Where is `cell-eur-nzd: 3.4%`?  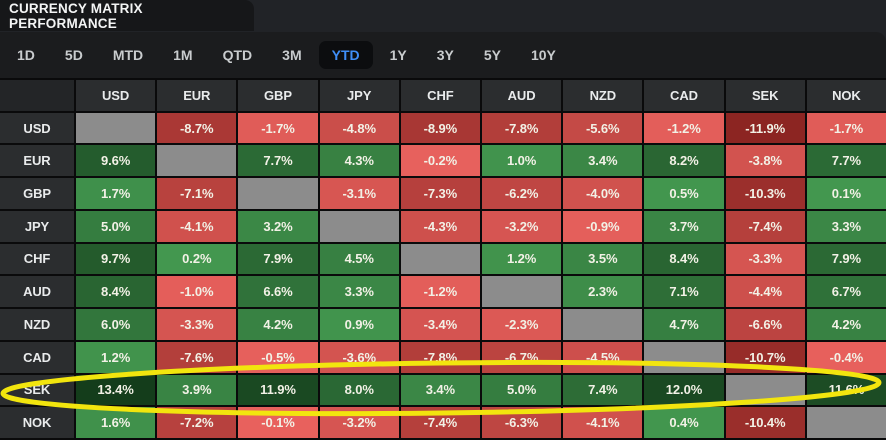 cell-eur-nzd: 3.4% is located at coordinates (603, 161).